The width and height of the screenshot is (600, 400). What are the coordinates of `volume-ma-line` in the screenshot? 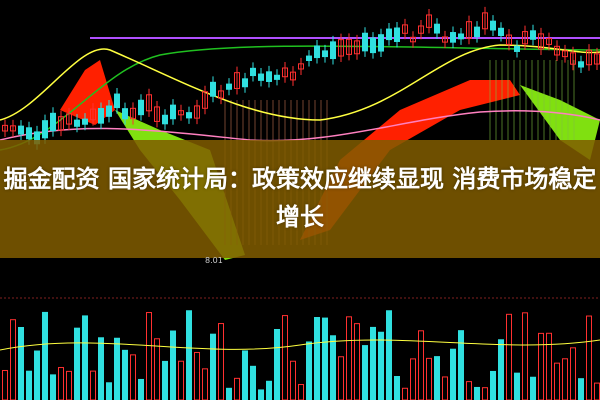 It's located at (300, 345).